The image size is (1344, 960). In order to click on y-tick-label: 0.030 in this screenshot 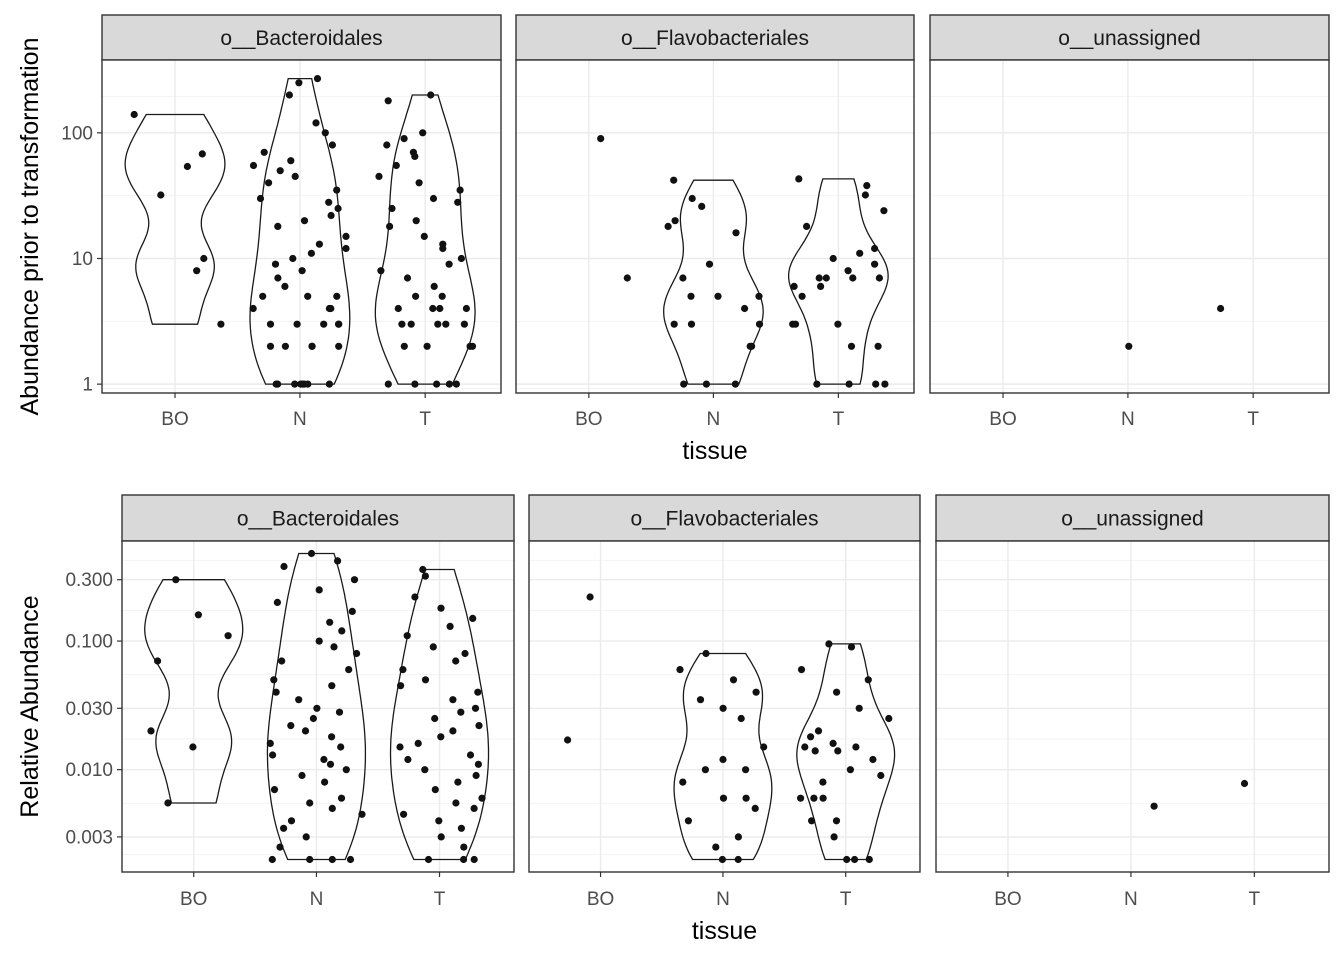, I will do `click(89, 709)`.